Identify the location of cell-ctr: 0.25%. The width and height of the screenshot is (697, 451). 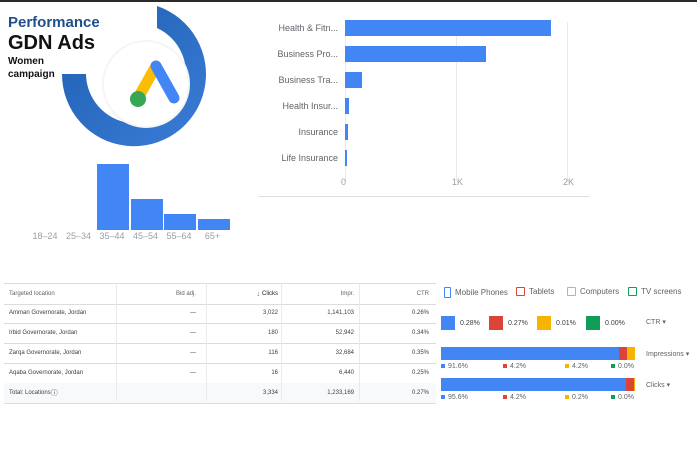
(420, 373).